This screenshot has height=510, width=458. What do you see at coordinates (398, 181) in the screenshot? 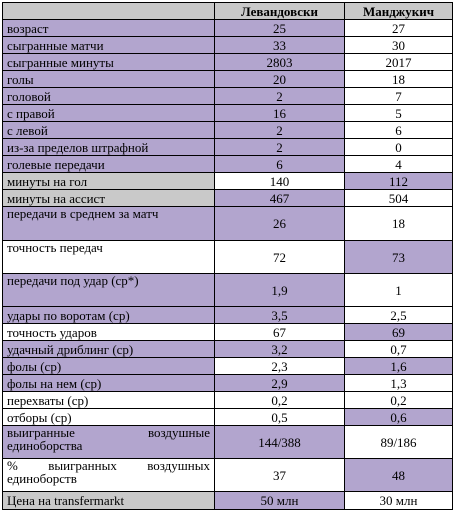
I see `value-player-b: 112` at bounding box center [398, 181].